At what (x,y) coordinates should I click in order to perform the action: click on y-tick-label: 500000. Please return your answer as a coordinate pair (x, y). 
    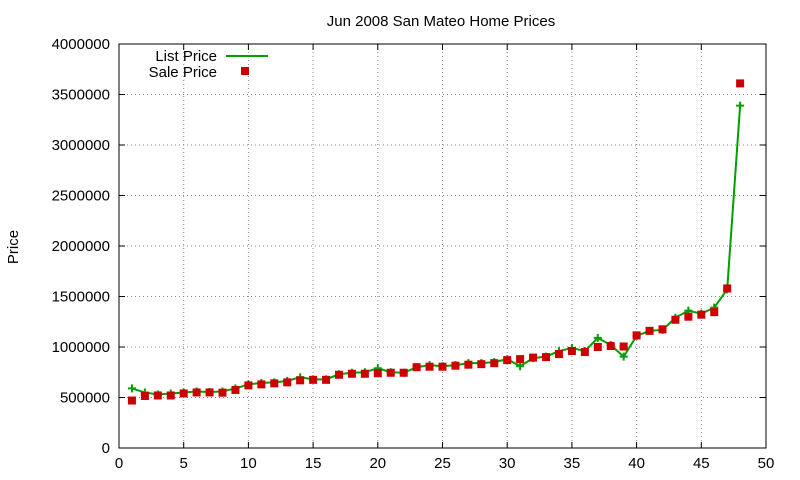
    Looking at the image, I should click on (85, 398).